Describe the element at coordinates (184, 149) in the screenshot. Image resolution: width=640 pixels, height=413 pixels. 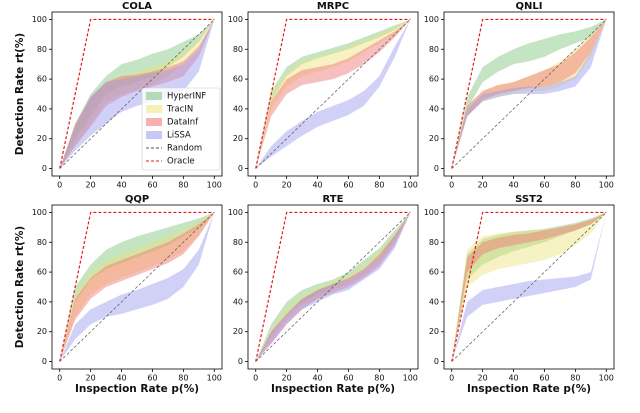
I see `legend-label: Random` at that location.